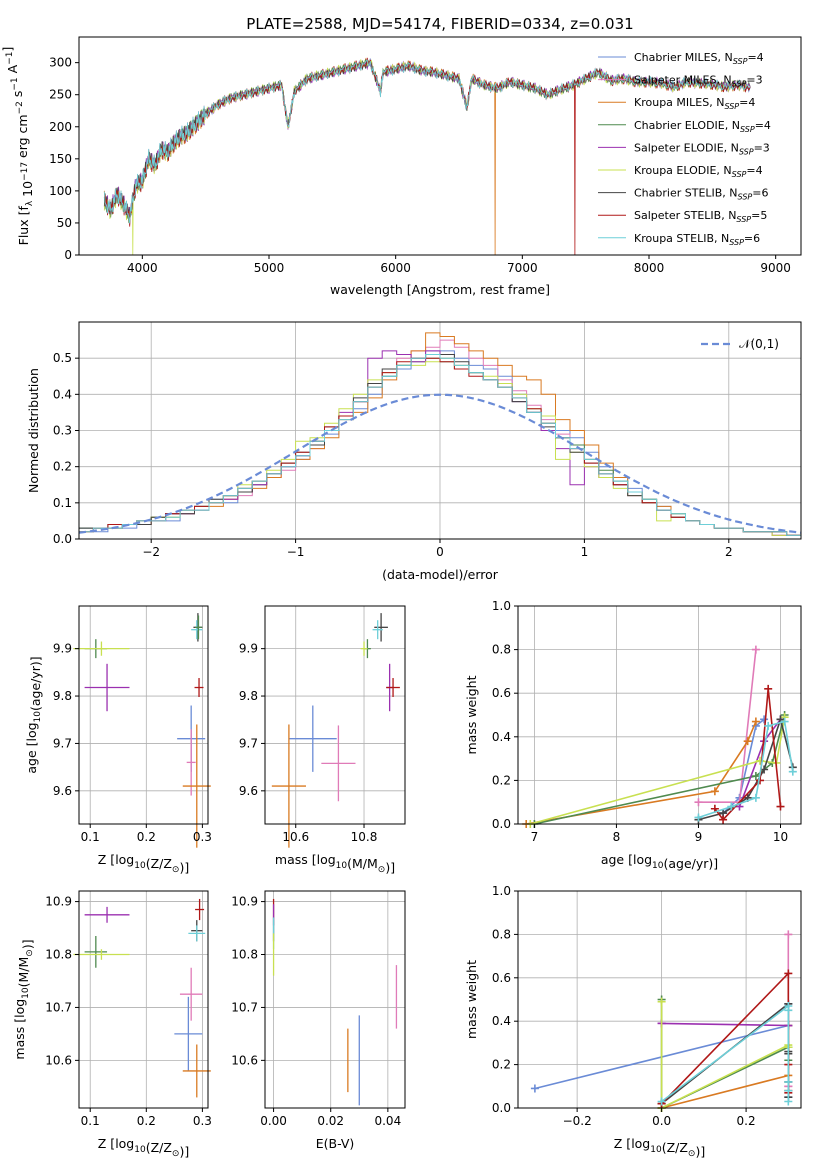 The image size is (819, 1170). Describe the element at coordinates (535, 837) in the screenshot. I see `x-tick-label: 7` at that location.